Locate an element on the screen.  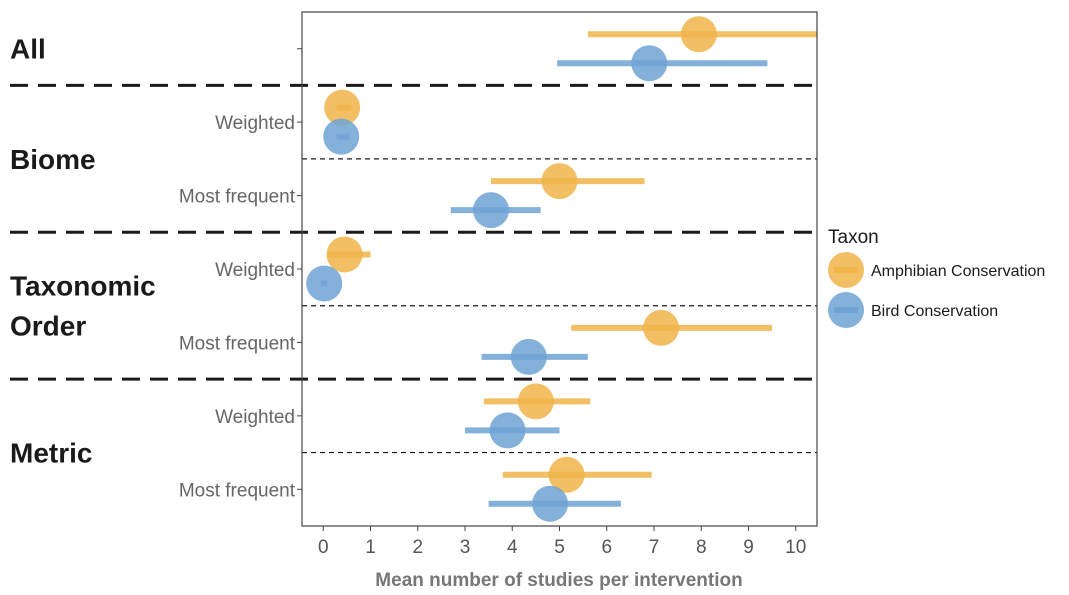
group-label-metric: Metric is located at coordinates (51, 453).